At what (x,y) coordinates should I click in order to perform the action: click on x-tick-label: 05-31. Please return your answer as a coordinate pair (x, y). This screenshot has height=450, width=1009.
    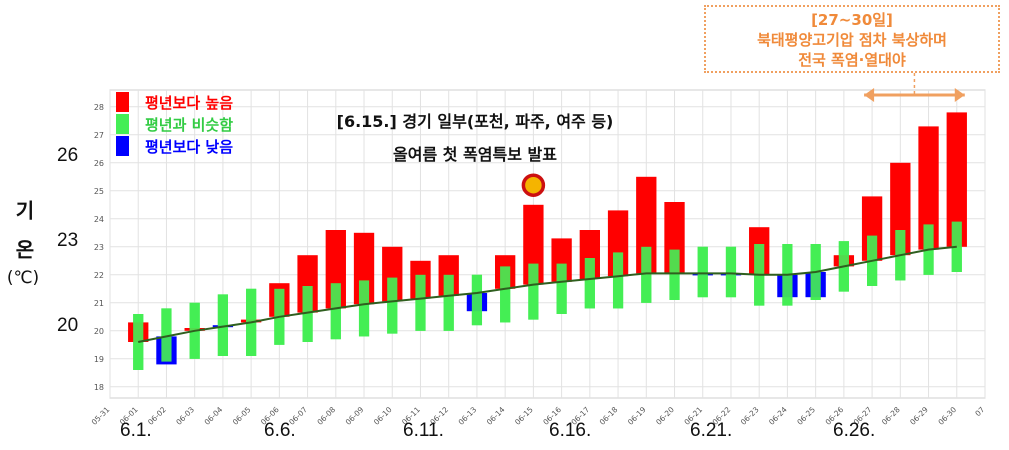
    Looking at the image, I should click on (101, 416).